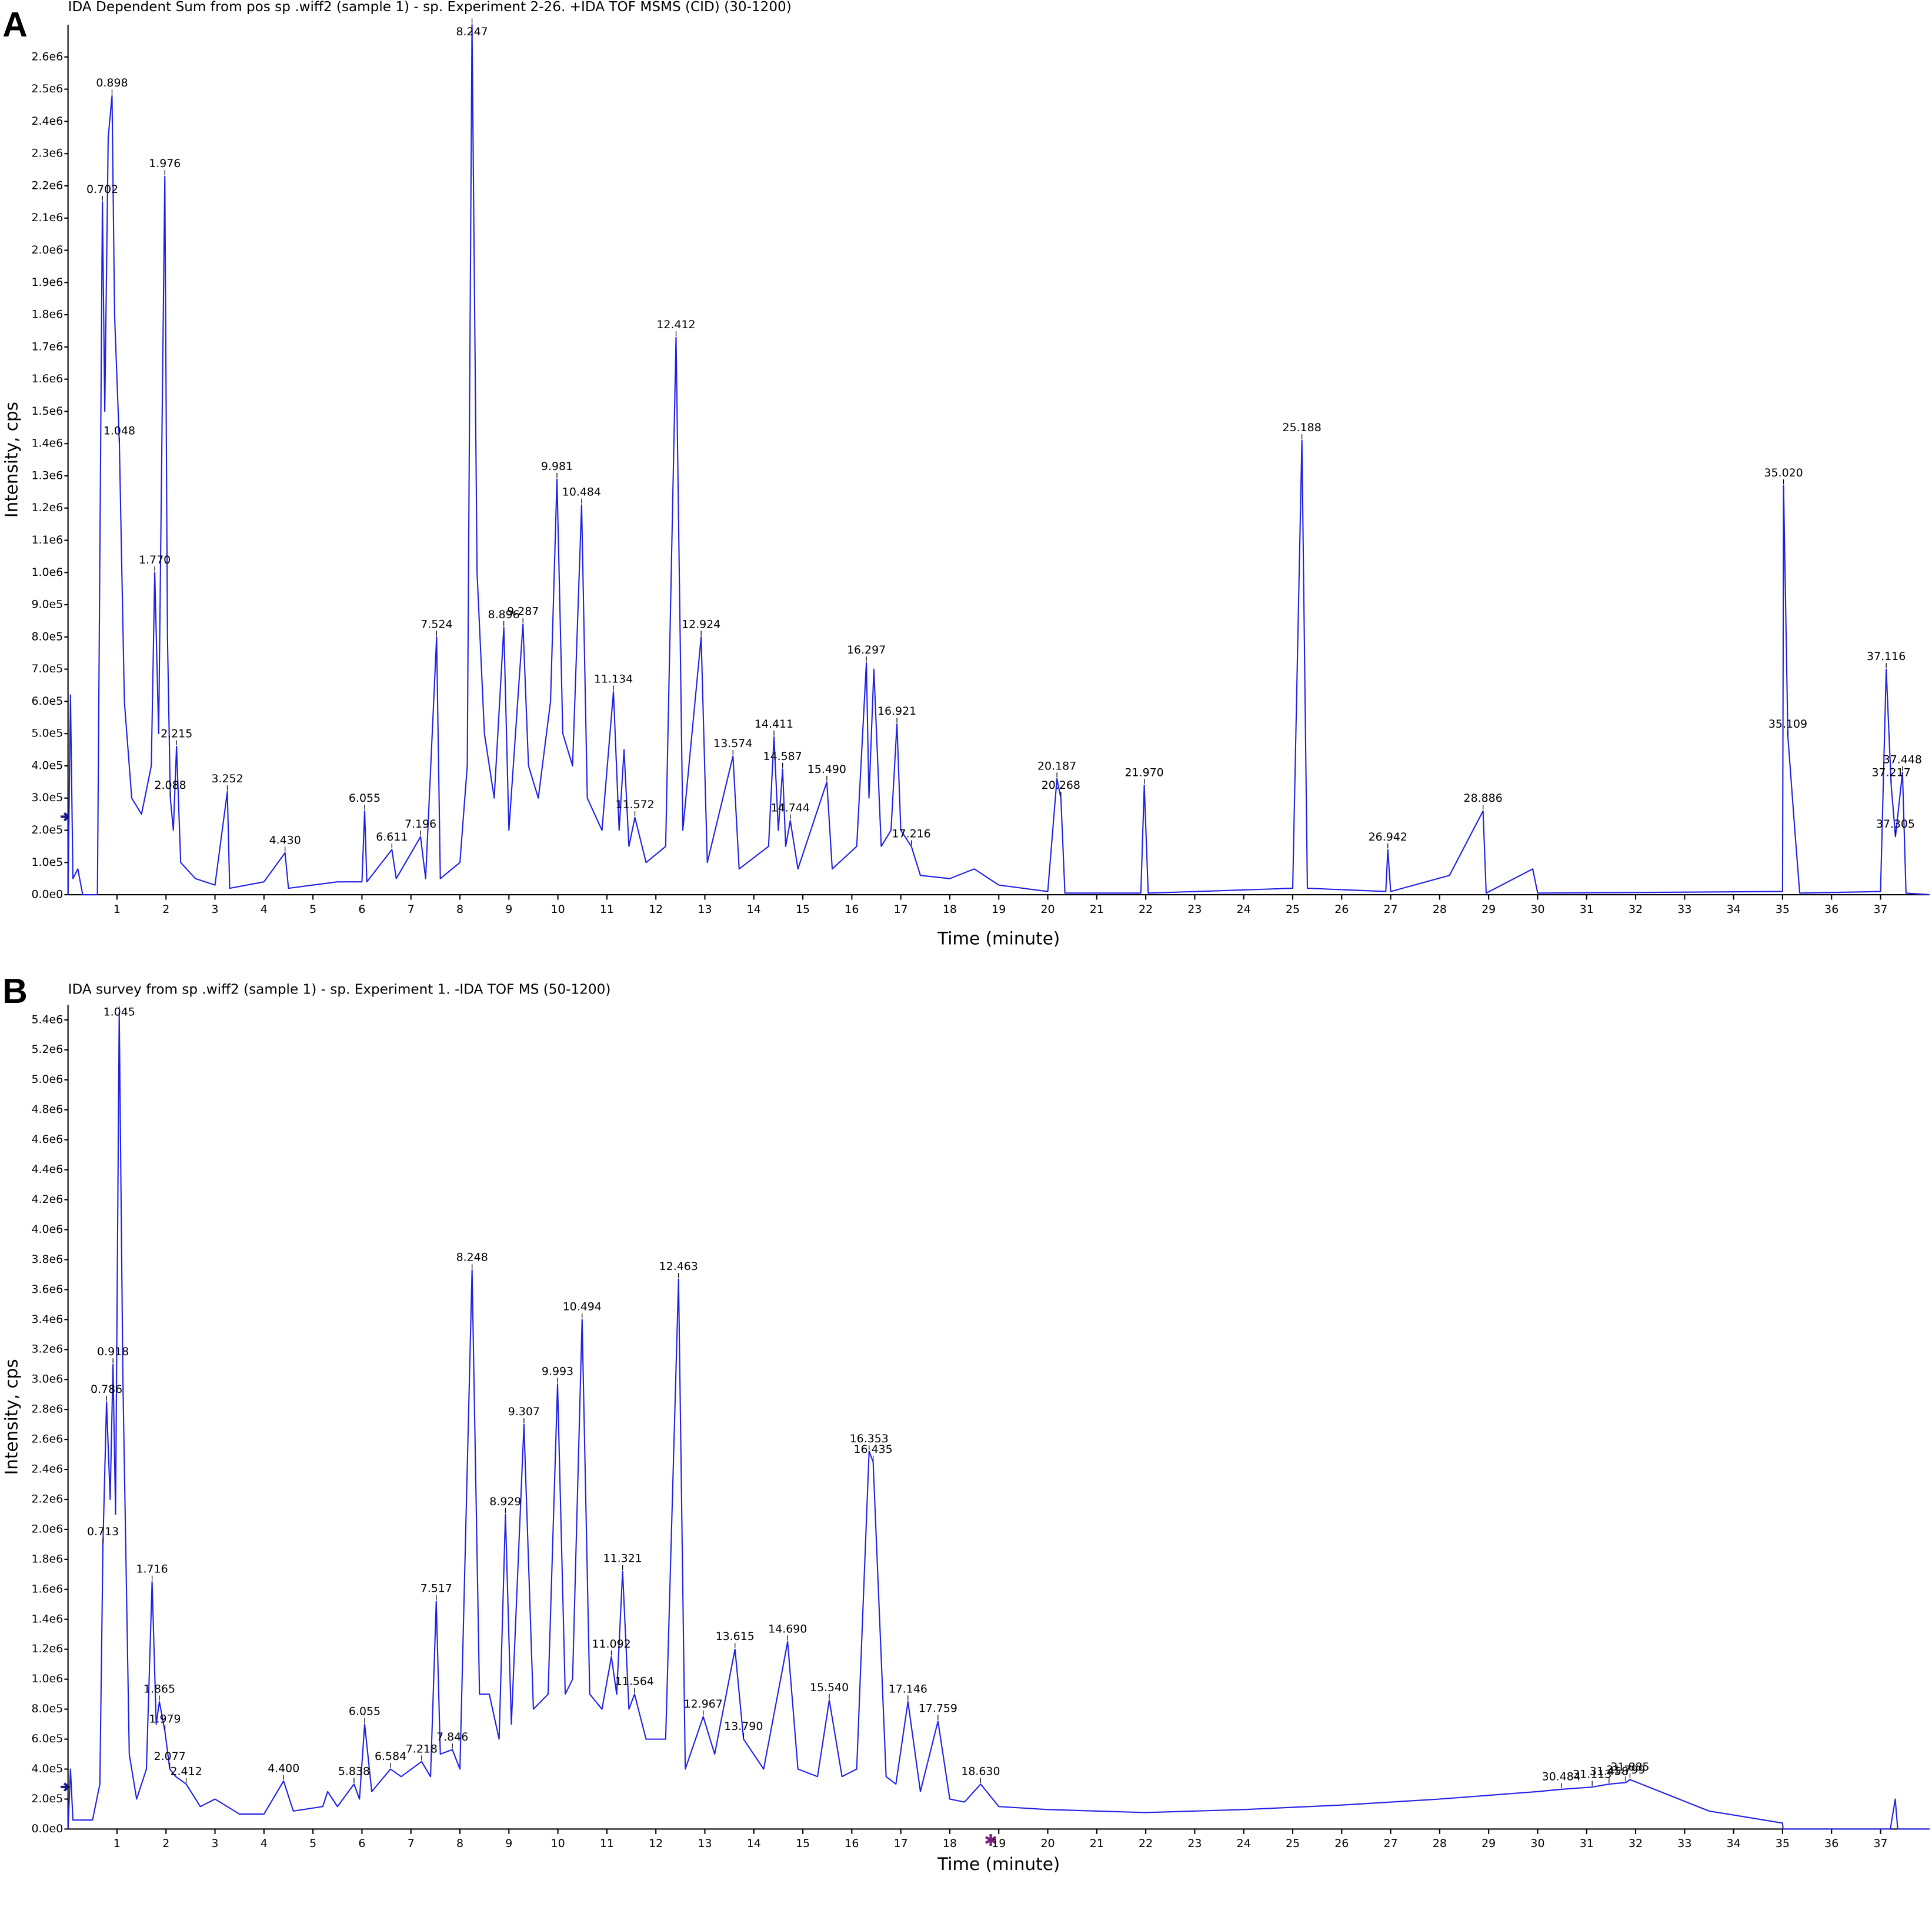 Image resolution: width=1932 pixels, height=1907 pixels. What do you see at coordinates (505, 1501) in the screenshot?
I see `peak-label: 8.929` at bounding box center [505, 1501].